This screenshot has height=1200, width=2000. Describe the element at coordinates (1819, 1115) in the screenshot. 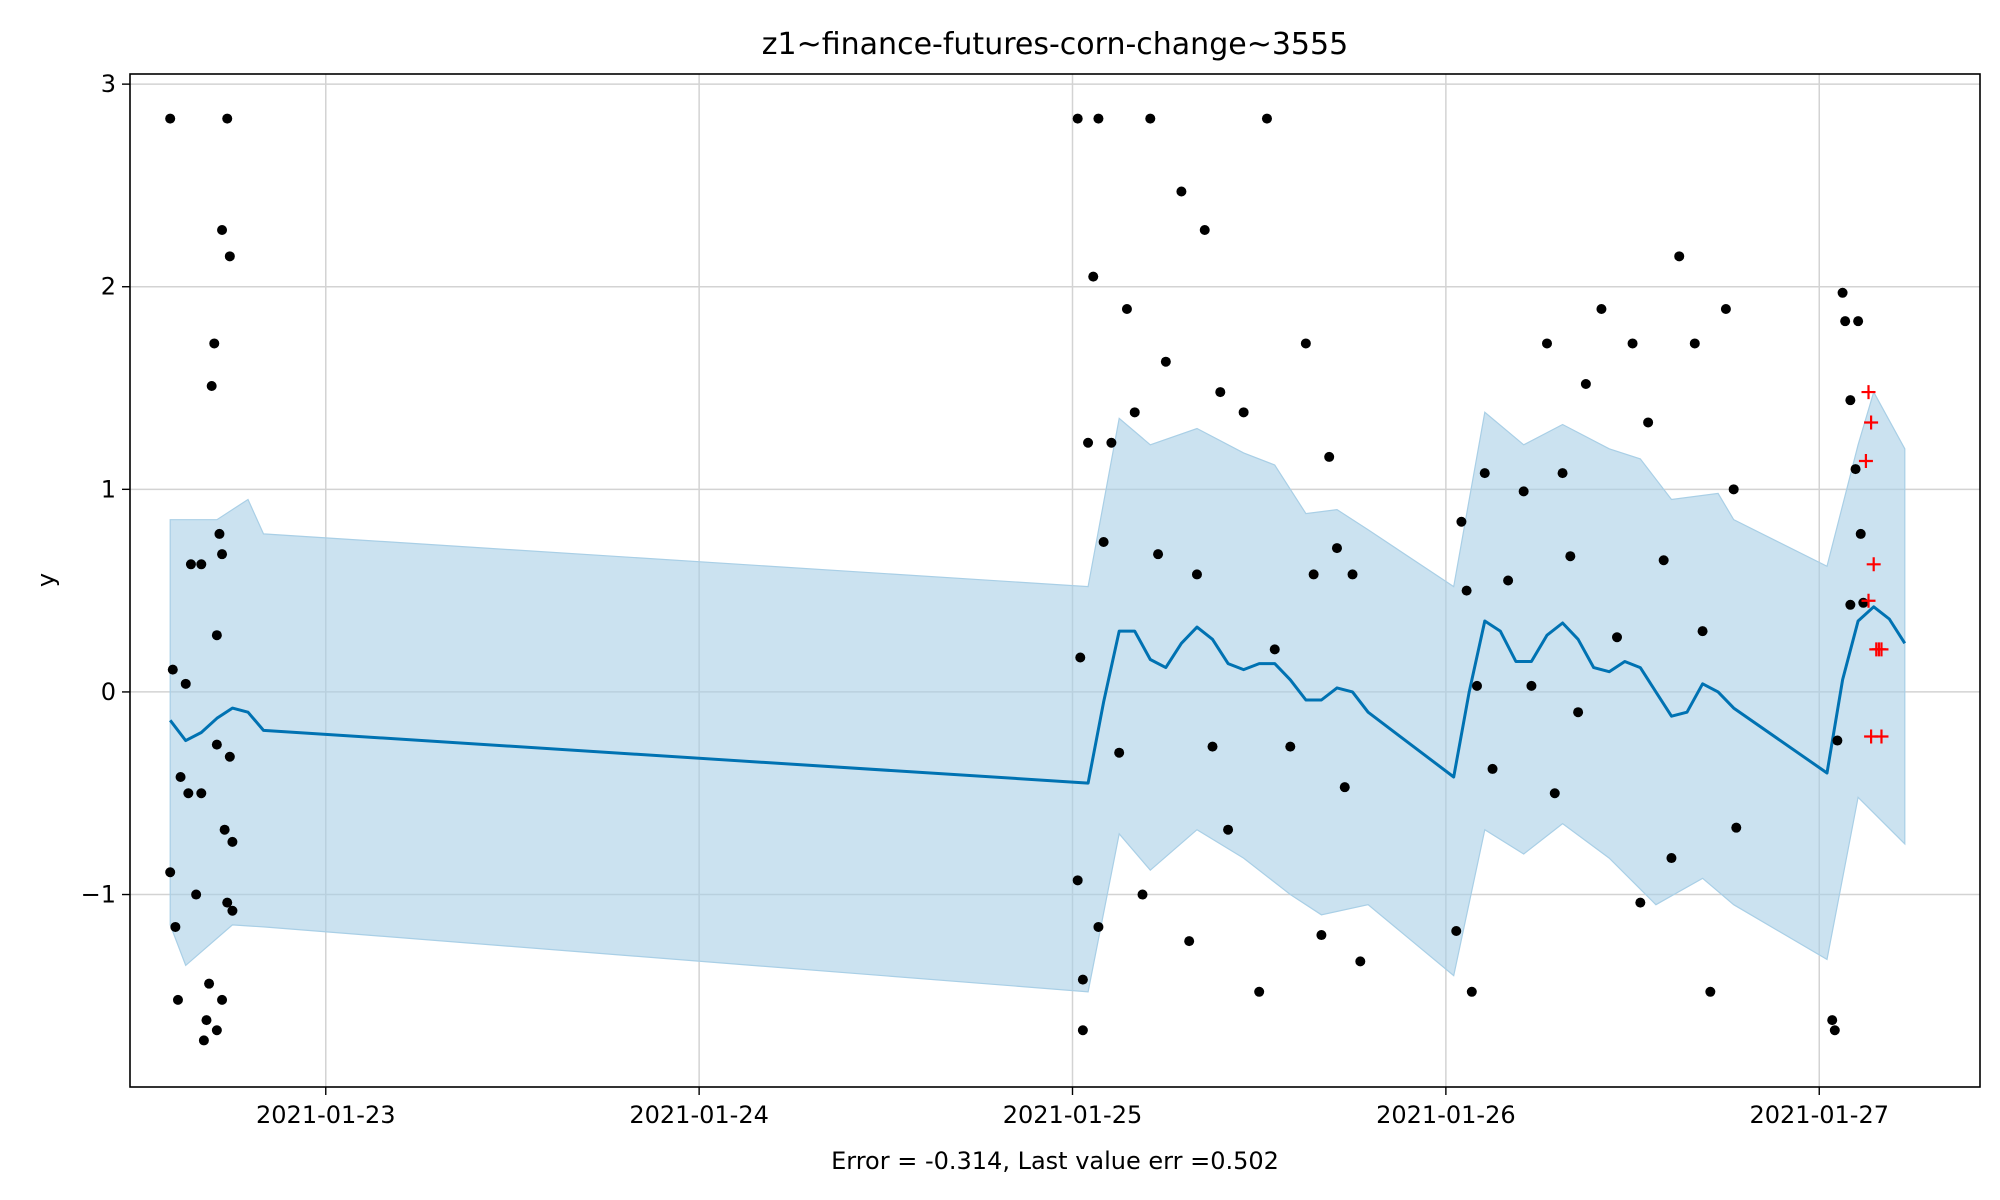

I see `x-tick-label: 2021-01-27` at that location.